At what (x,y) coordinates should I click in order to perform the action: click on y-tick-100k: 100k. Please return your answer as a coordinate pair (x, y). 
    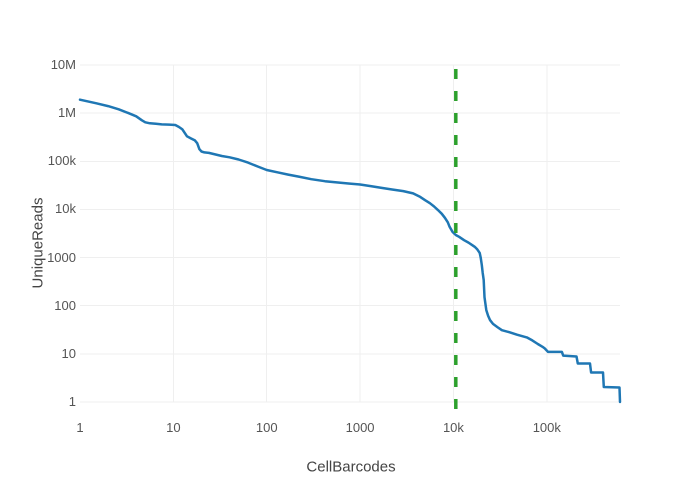
    Looking at the image, I should click on (61, 161).